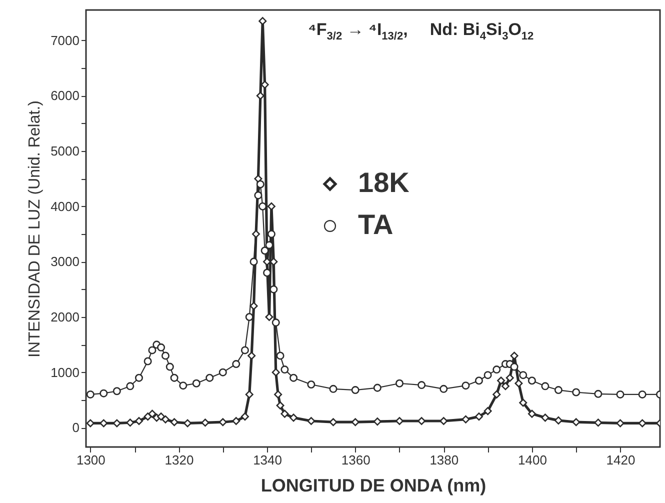 This screenshot has width=665, height=503. I want to click on y-tick-label: 6000, so click(65, 96).